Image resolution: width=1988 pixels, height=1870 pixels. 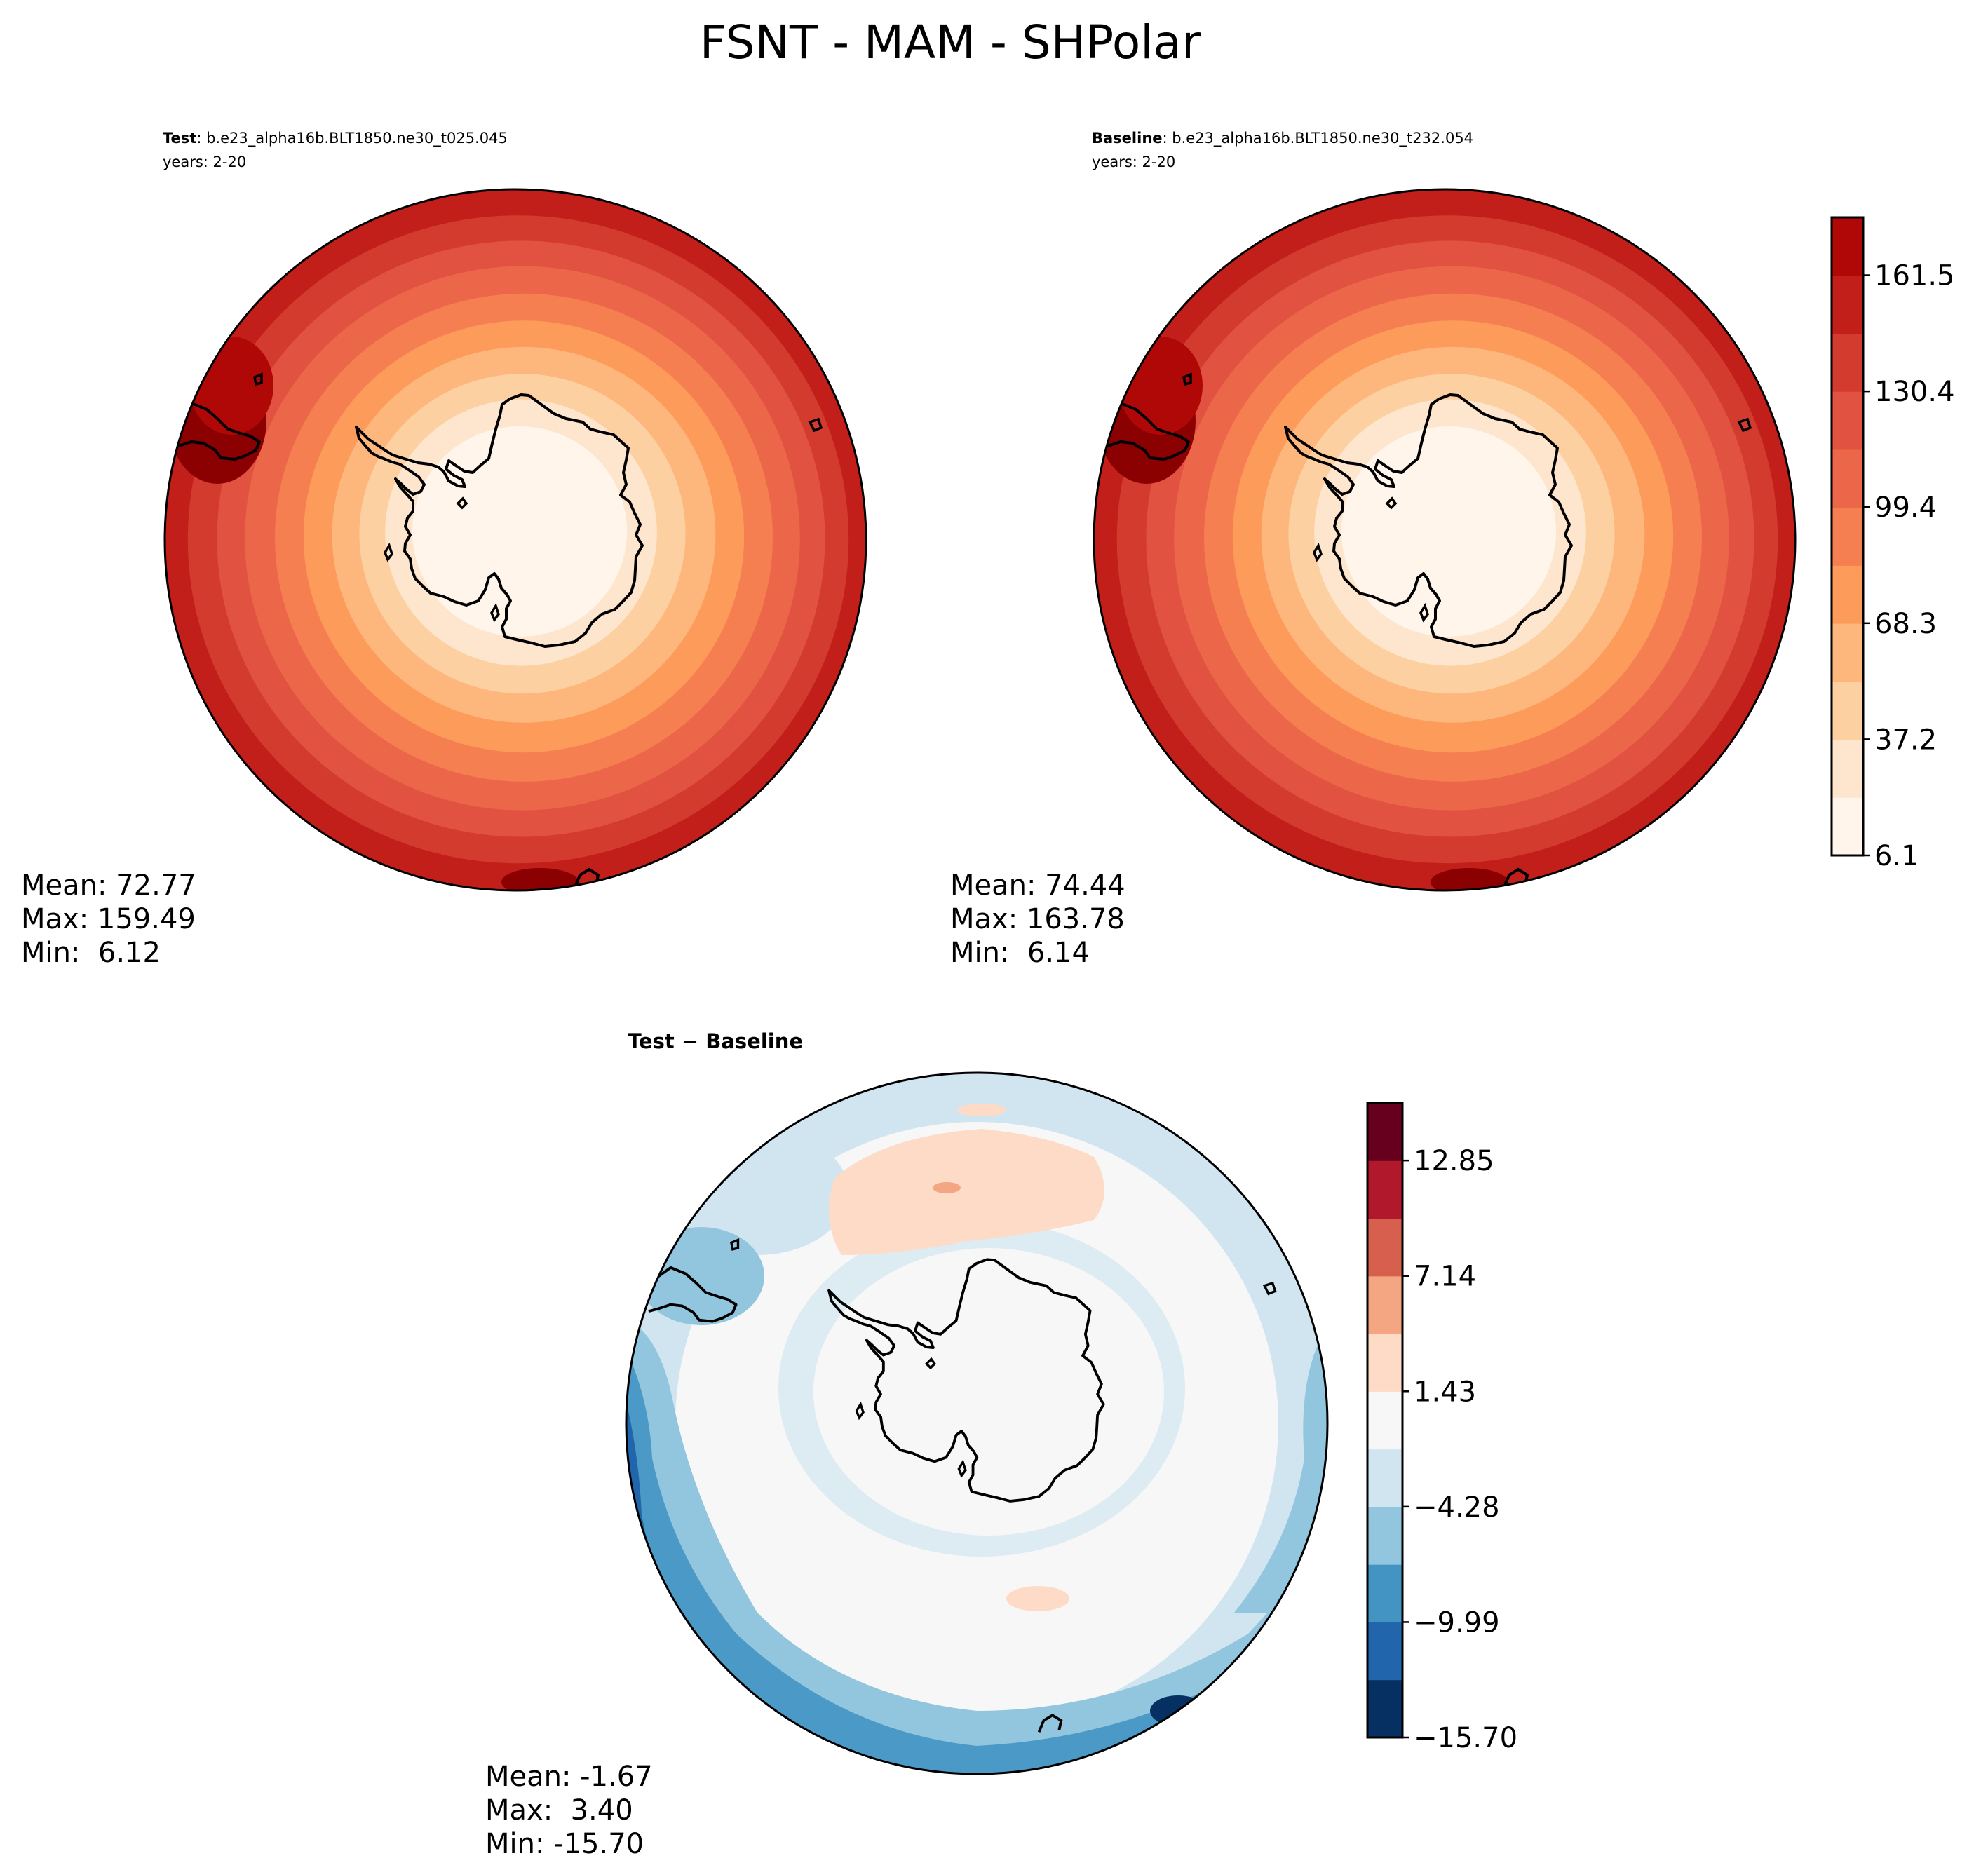 What do you see at coordinates (1037, 886) in the screenshot?
I see `baseline-mean-stat: Mean: 74.44` at bounding box center [1037, 886].